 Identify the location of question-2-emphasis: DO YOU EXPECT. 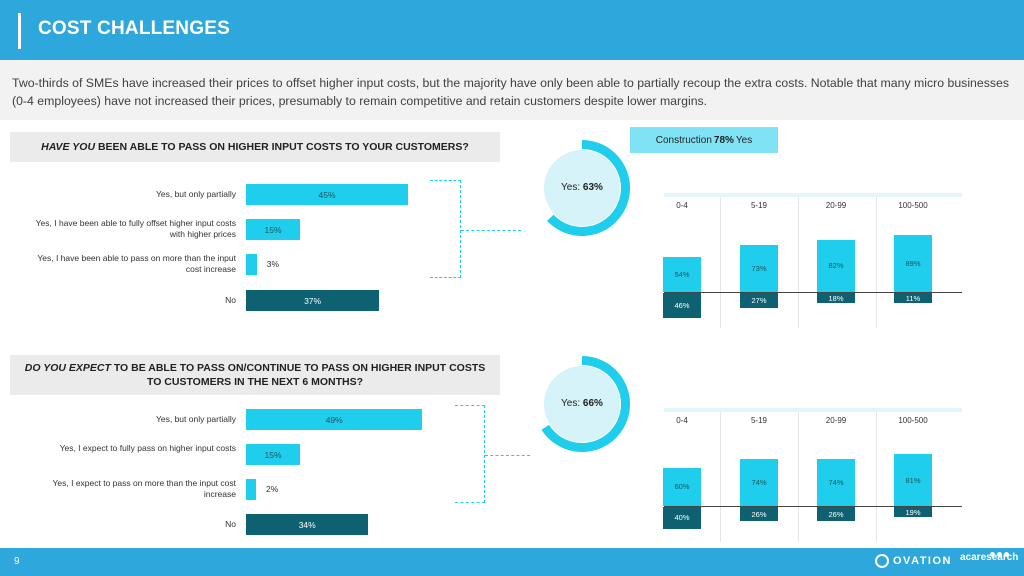
(67, 368).